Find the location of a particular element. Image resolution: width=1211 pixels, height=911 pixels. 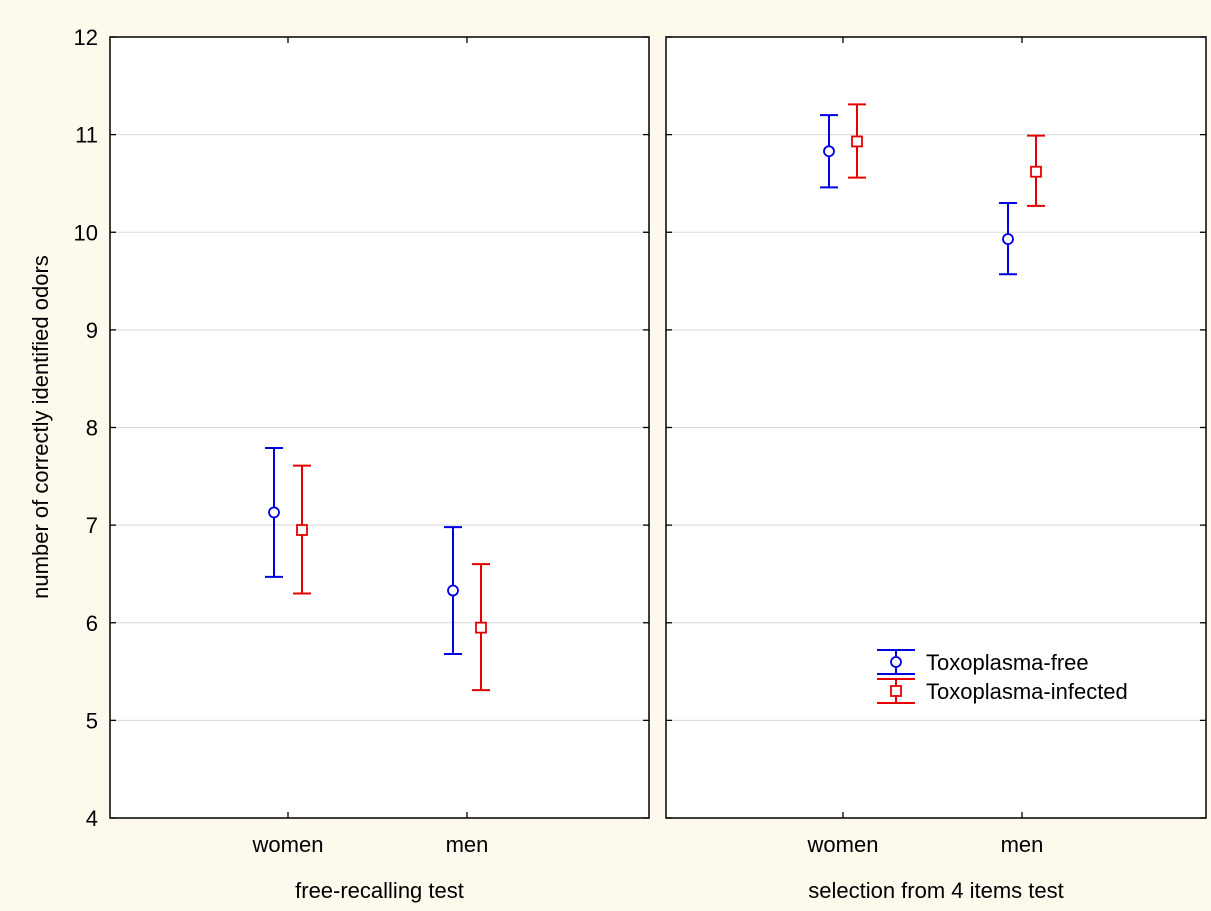

legend: Toxoplasma-free Toxoplasma-infected is located at coordinates (1002, 676).